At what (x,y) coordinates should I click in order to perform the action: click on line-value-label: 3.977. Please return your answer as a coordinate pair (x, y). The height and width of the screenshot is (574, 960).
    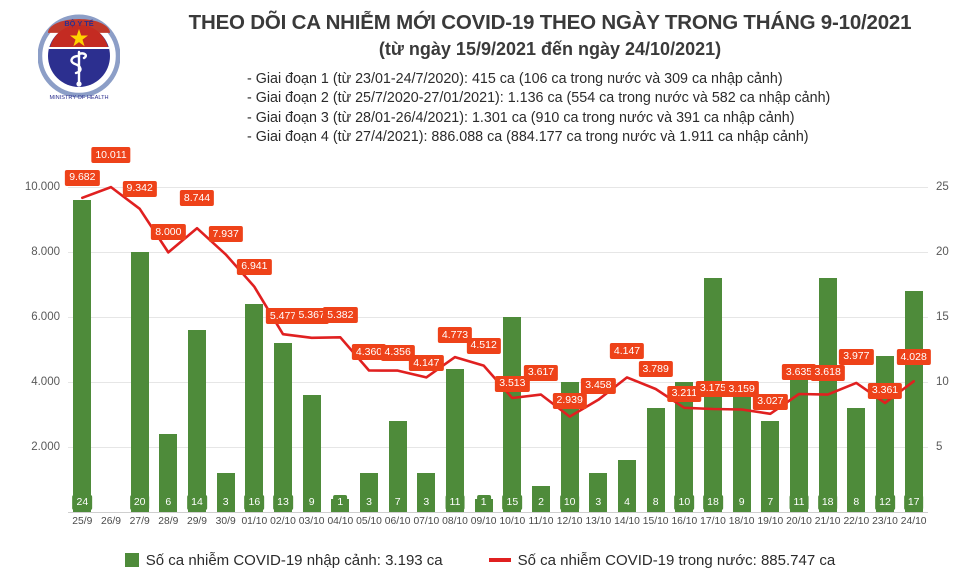
    Looking at the image, I should click on (856, 356).